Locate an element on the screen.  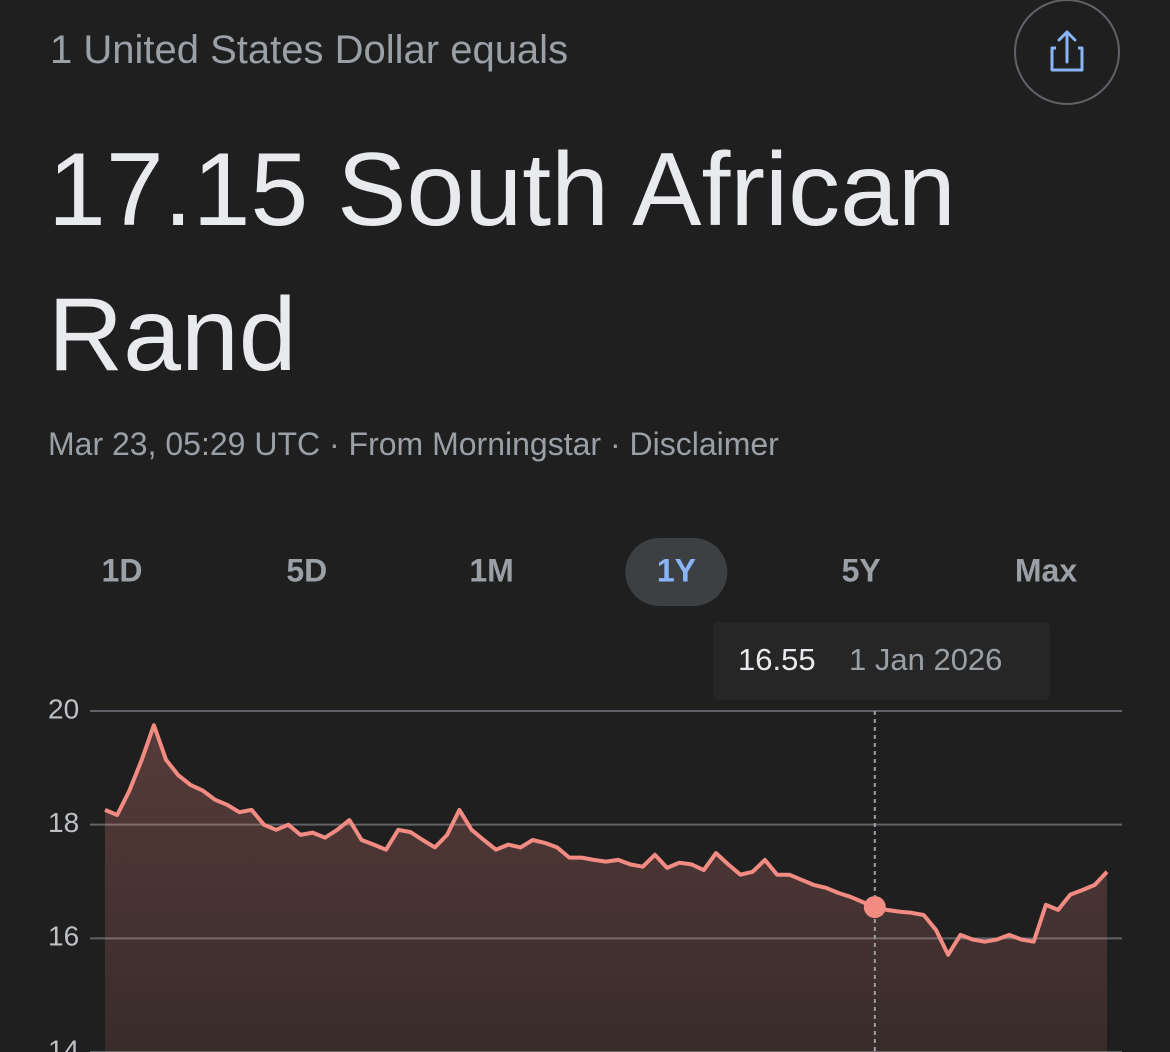
range-tab: 5Y is located at coordinates (861, 570).